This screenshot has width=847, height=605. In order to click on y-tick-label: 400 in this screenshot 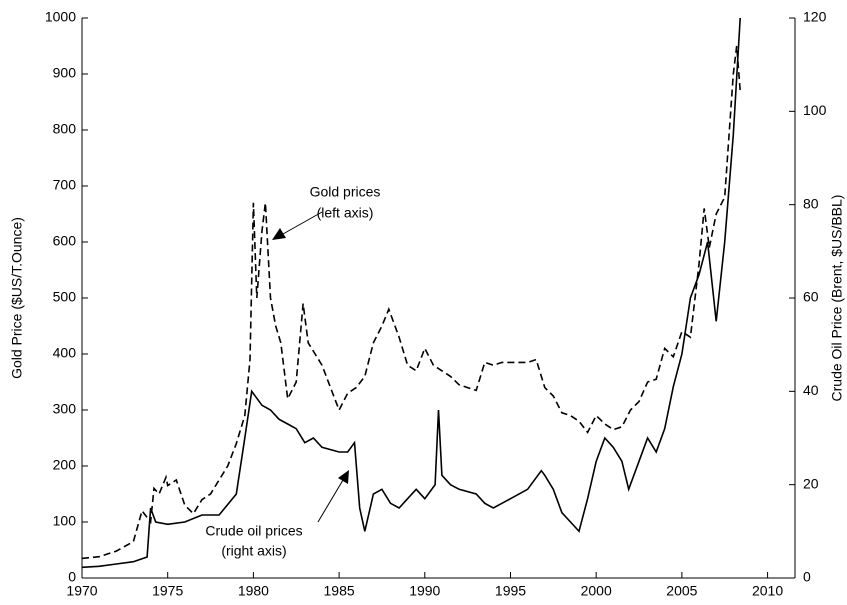, I will do `click(65, 353)`.